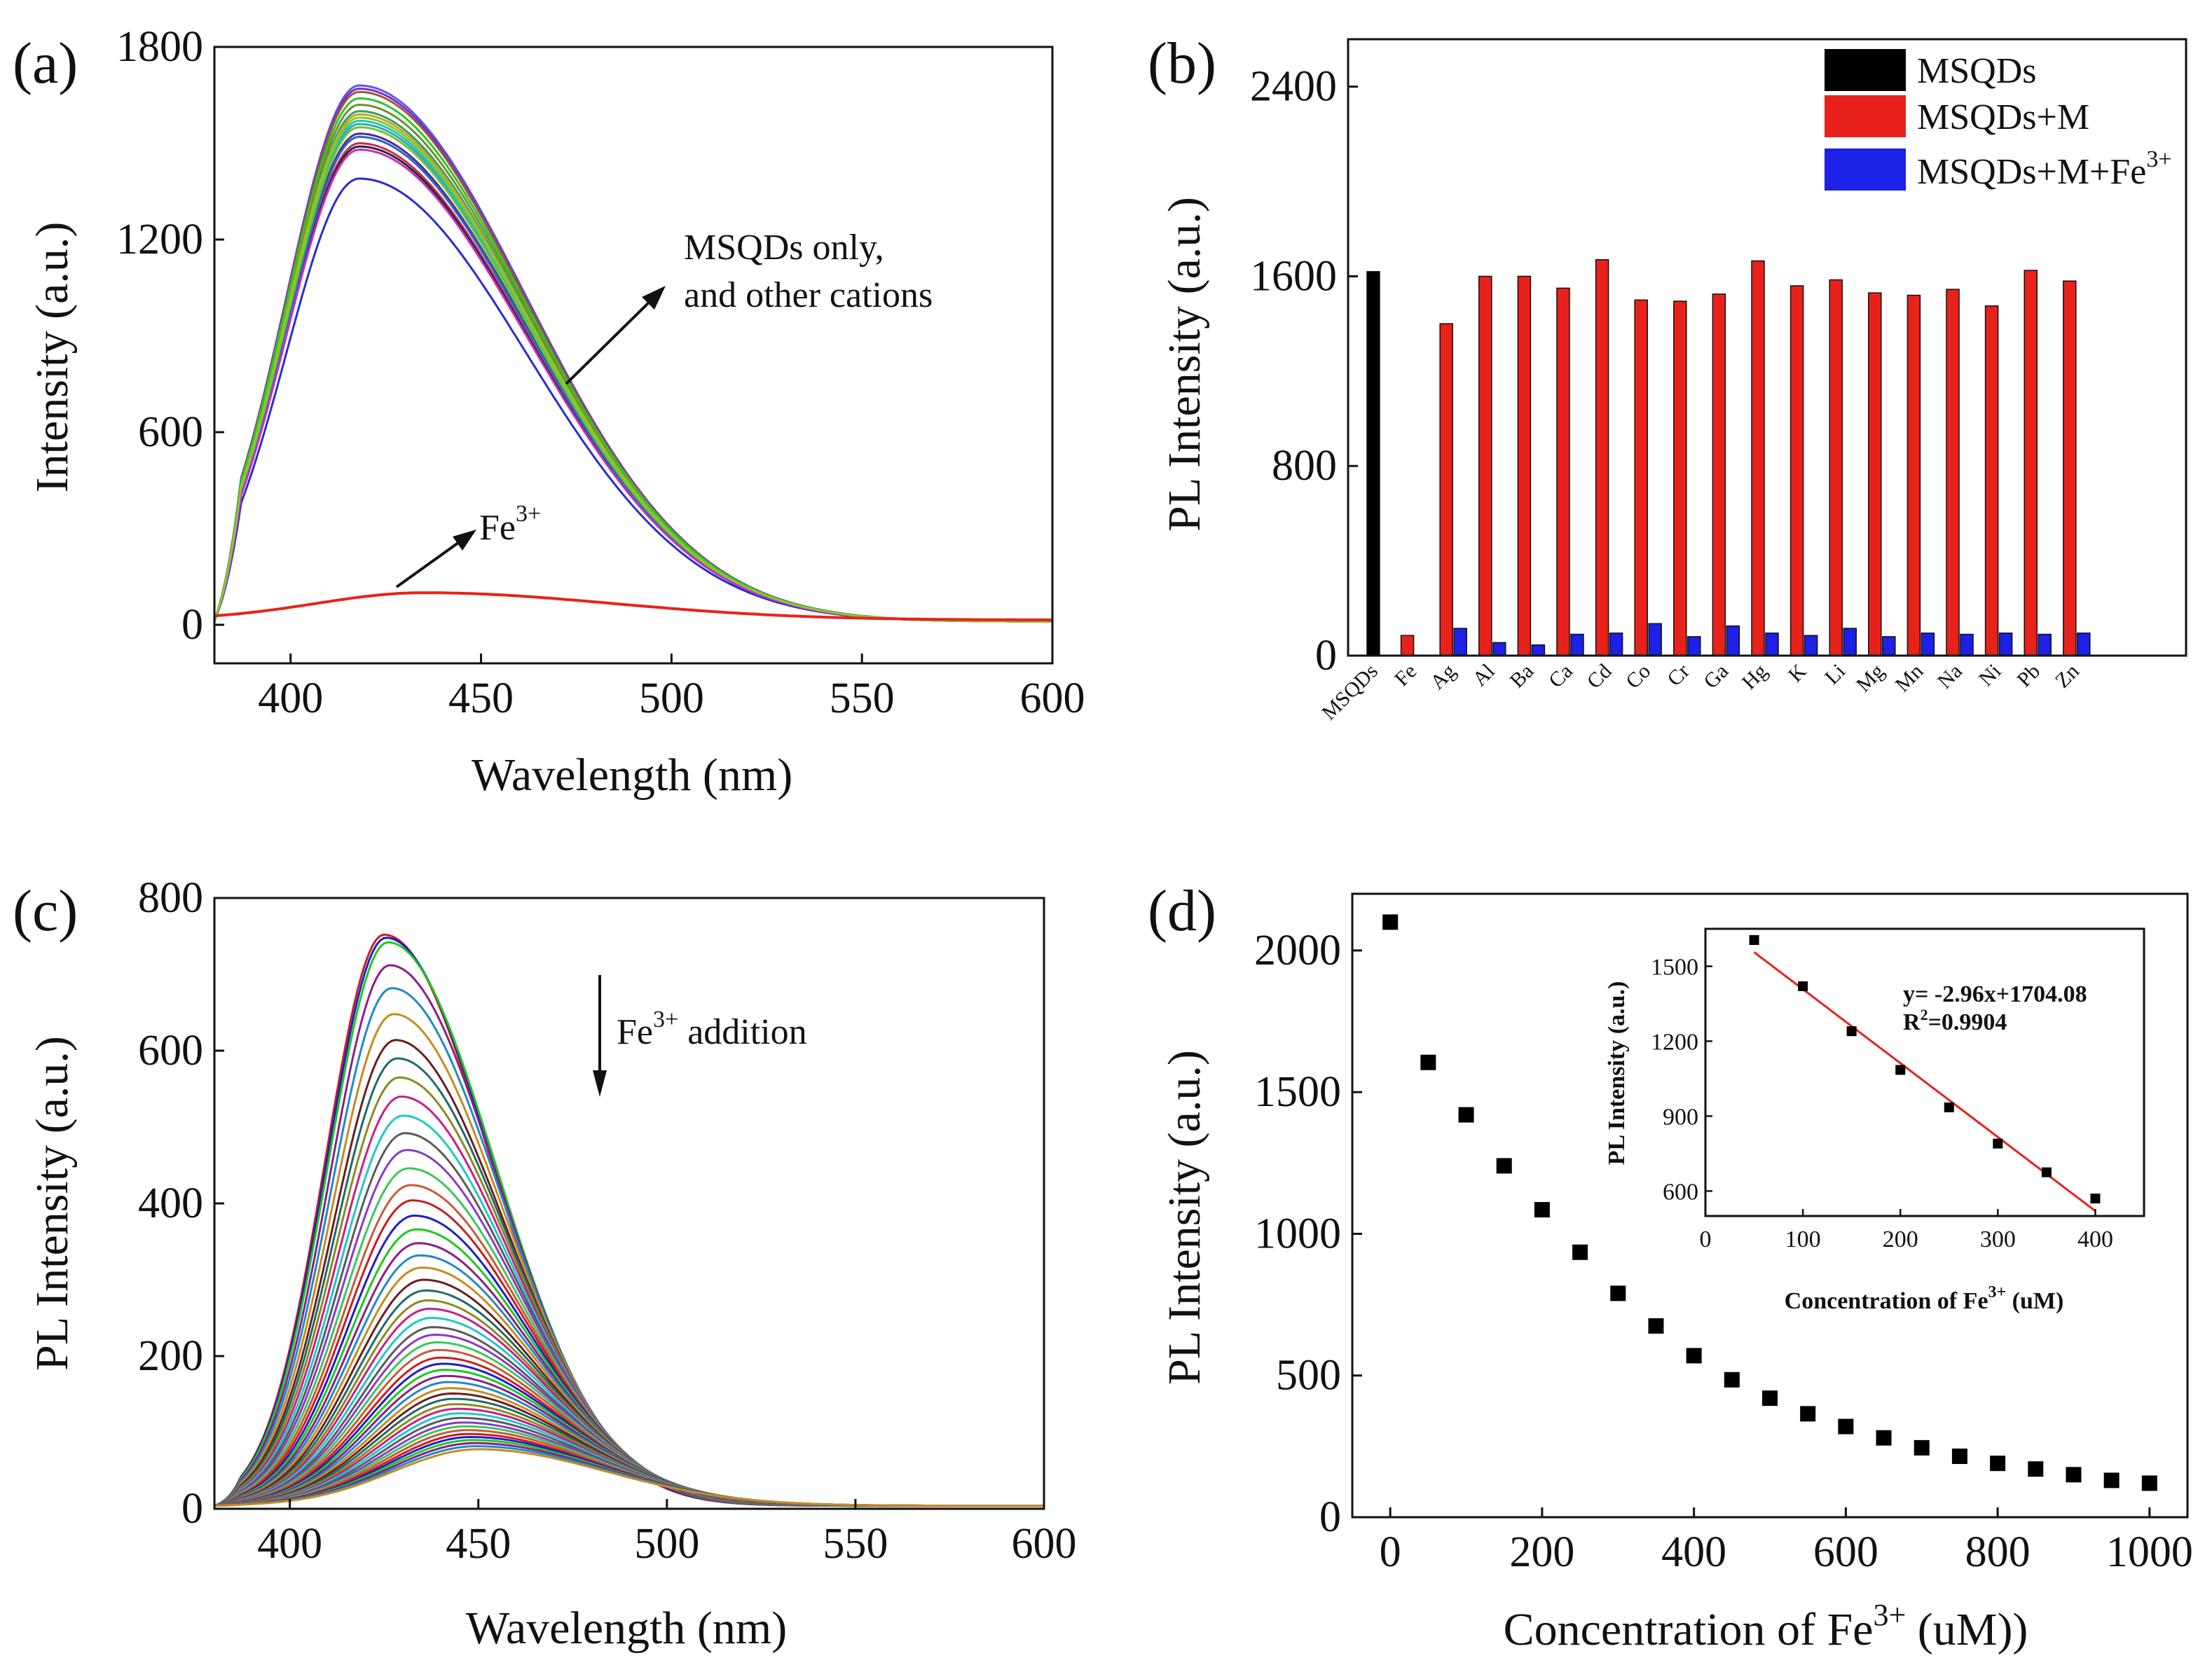 Image resolution: width=2212 pixels, height=1665 pixels. Describe the element at coordinates (2067, 676) in the screenshot. I see `bar-category-label: Zn` at that location.